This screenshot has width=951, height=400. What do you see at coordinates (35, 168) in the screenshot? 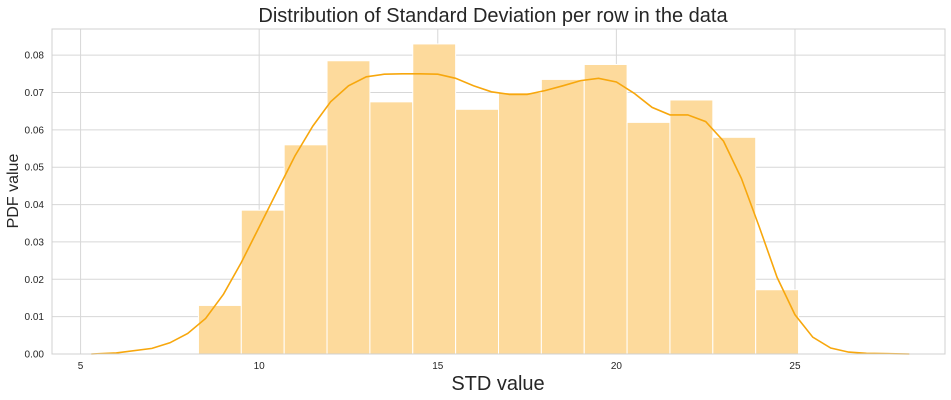
I see `y-tick-label: 0.05` at bounding box center [35, 168].